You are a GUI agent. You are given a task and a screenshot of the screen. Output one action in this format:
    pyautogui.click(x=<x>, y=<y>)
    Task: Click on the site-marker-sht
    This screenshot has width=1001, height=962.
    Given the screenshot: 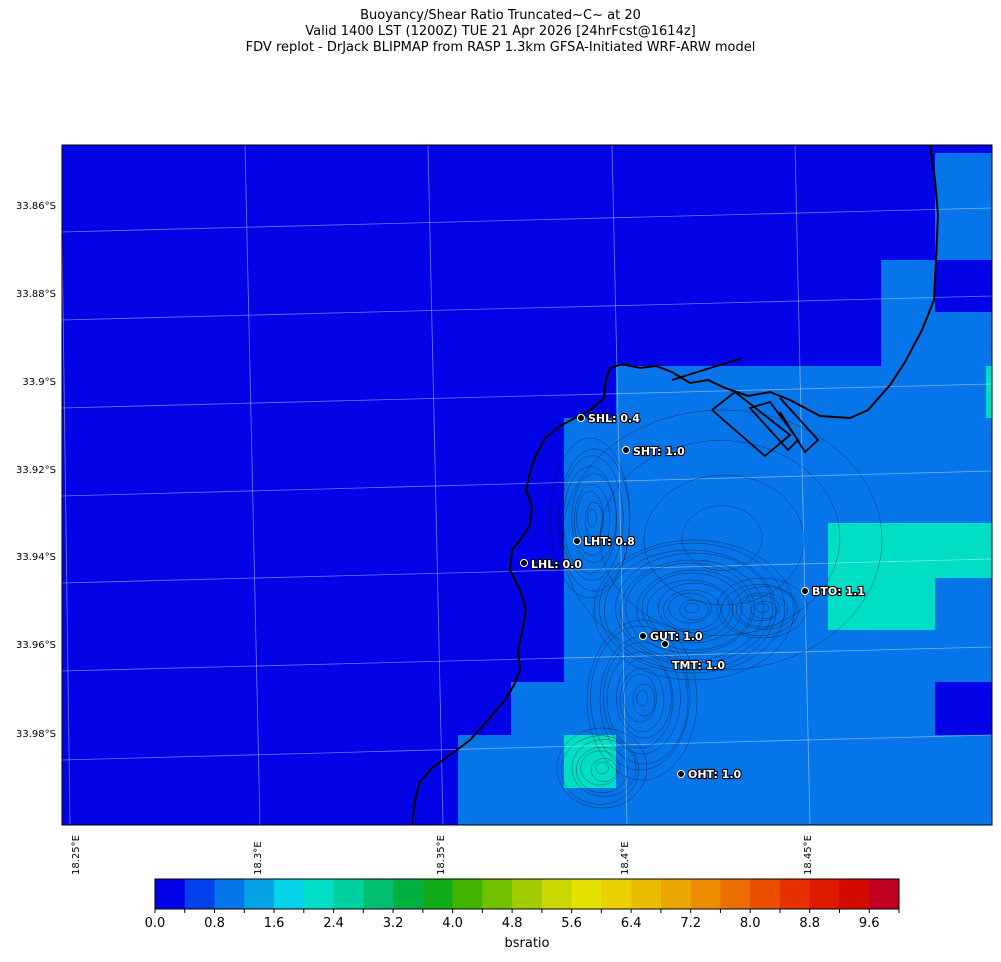 What is the action you would take?
    pyautogui.click(x=626, y=450)
    